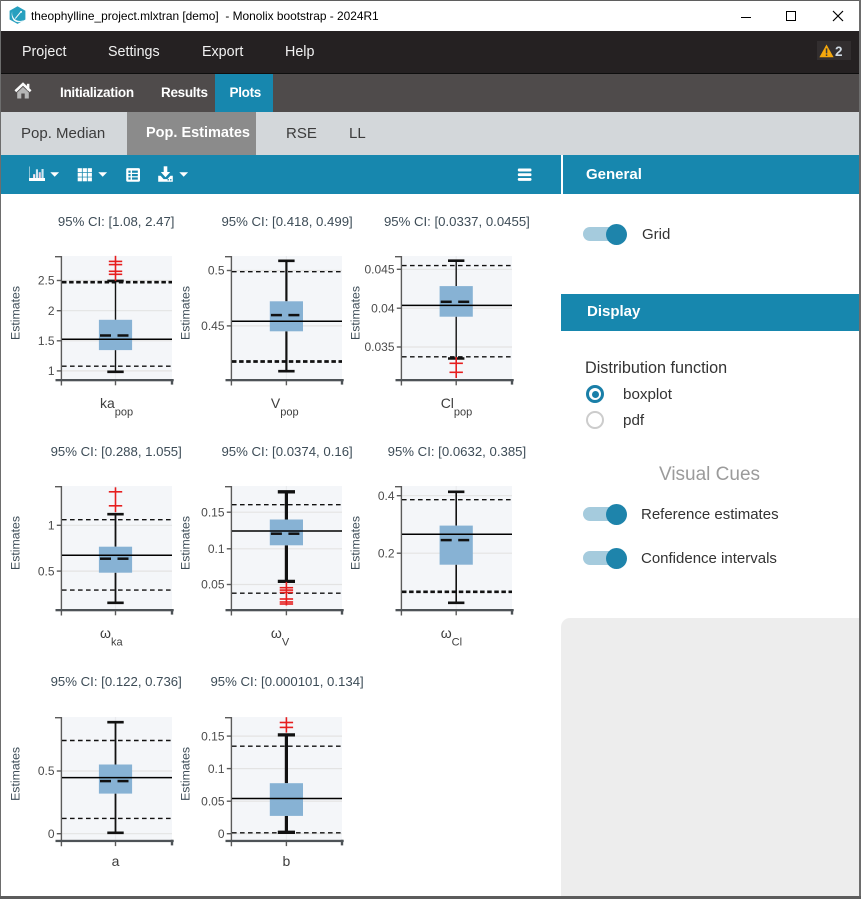 Image resolution: width=861 pixels, height=900 pixels. Describe the element at coordinates (116, 221) in the screenshot. I see `svg-text: 95% CI: [1.08, 2.47]` at that location.